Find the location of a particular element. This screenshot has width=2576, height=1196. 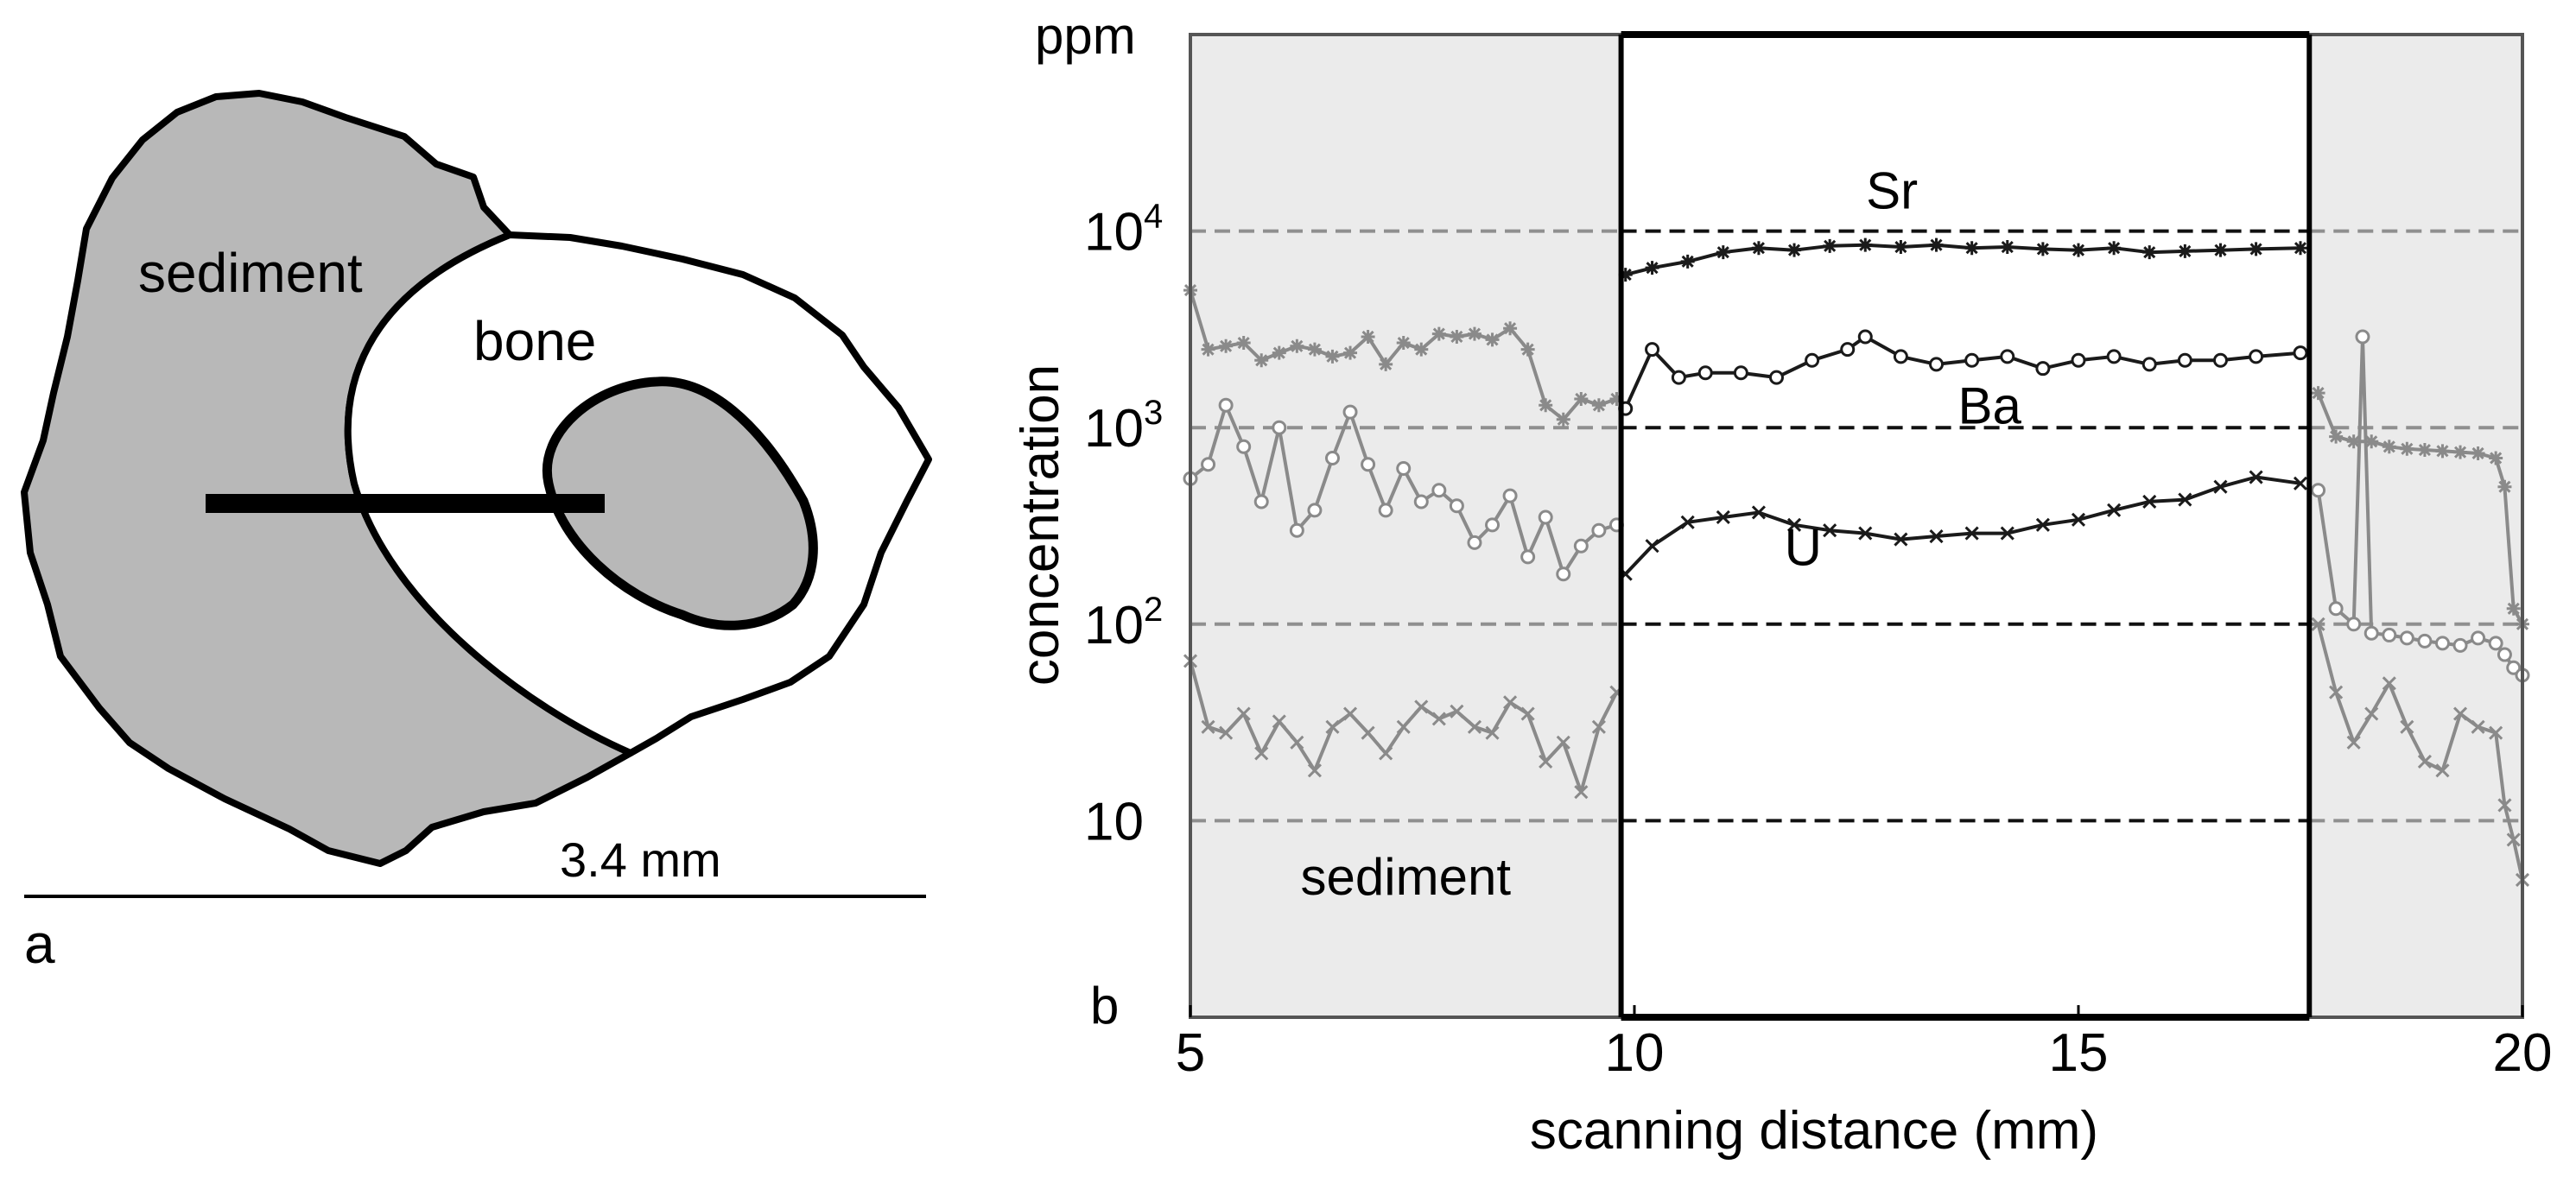

y-tick-label-10: 10 is located at coordinates (1114, 821).